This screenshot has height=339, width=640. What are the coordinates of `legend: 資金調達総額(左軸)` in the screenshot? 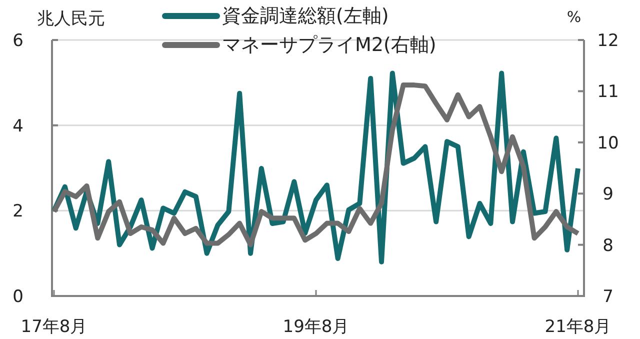 It's located at (305, 16).